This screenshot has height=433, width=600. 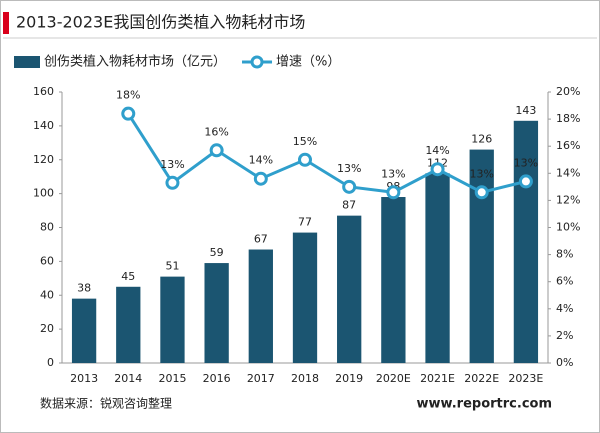 I want to click on bar-label: 143, so click(x=525, y=110).